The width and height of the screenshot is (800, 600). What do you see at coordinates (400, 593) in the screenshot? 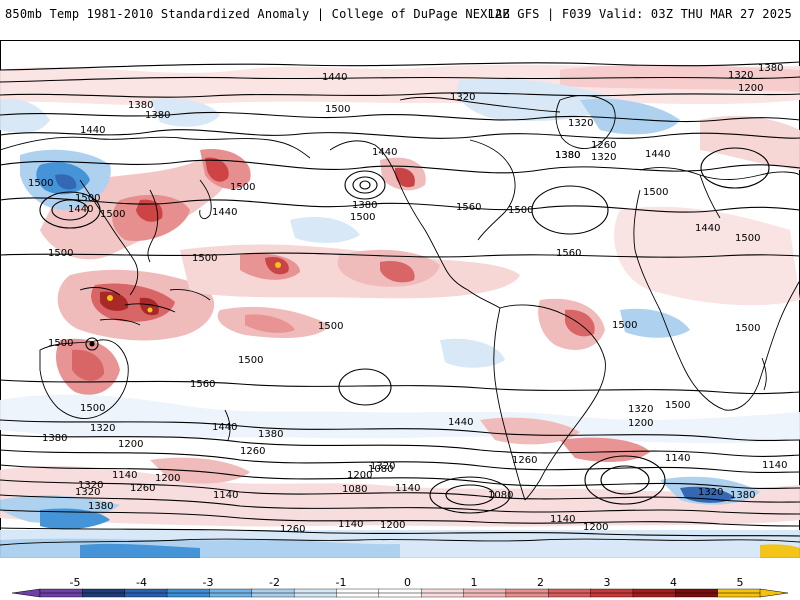
I see `colorbar-svg` at bounding box center [400, 593].